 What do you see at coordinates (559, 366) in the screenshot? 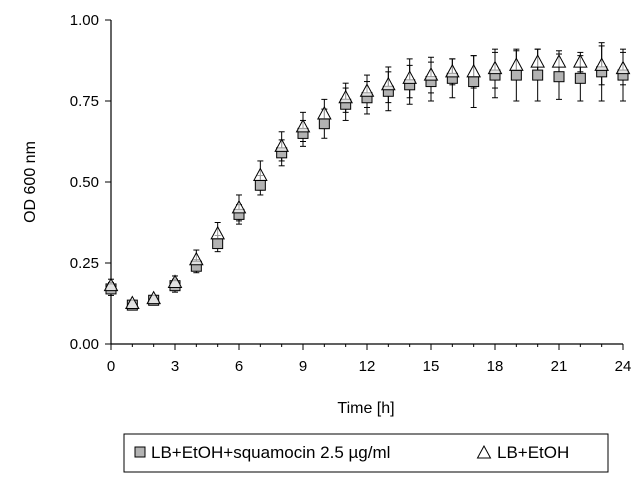
I see `x-tick-label: 21` at bounding box center [559, 366].